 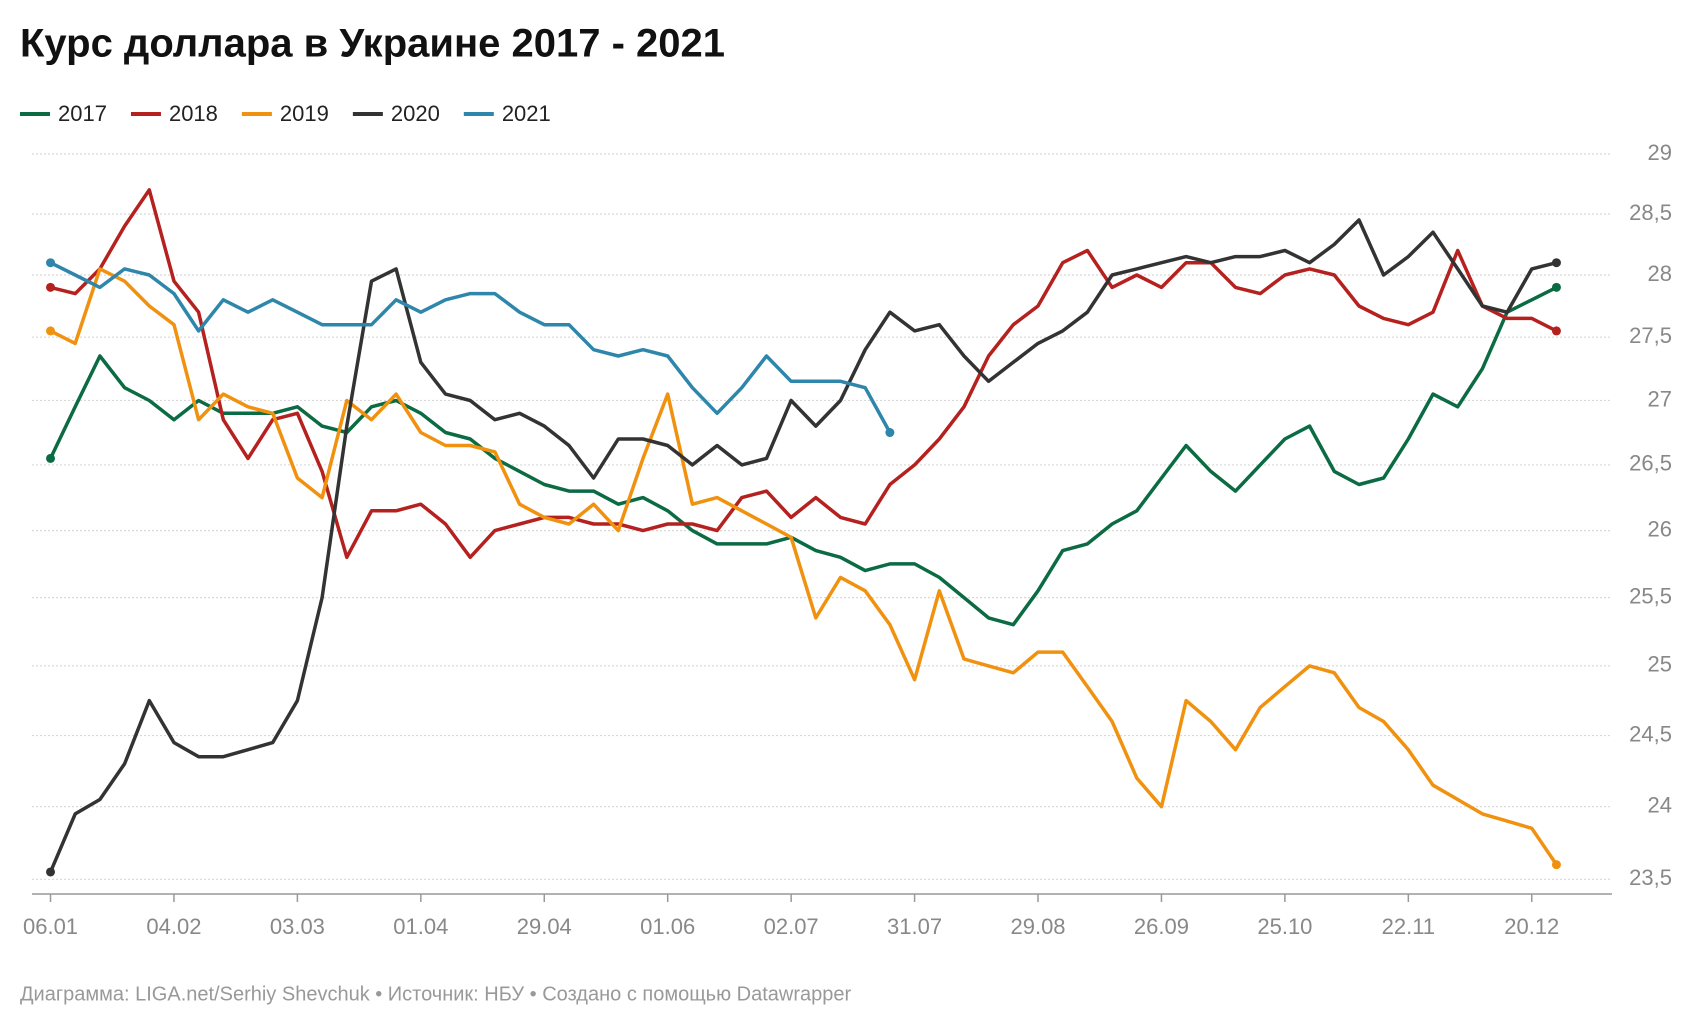 I want to click on chart-title: Курс доллара в Украине 2017 - 2021, so click(x=372, y=44).